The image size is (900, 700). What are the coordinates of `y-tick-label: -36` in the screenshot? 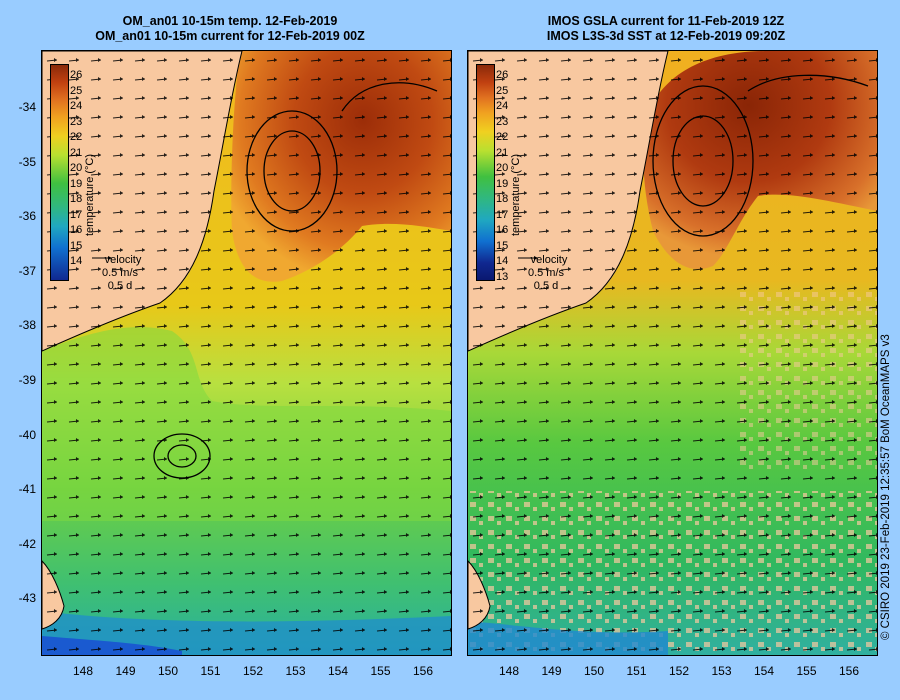 It's located at (27, 216).